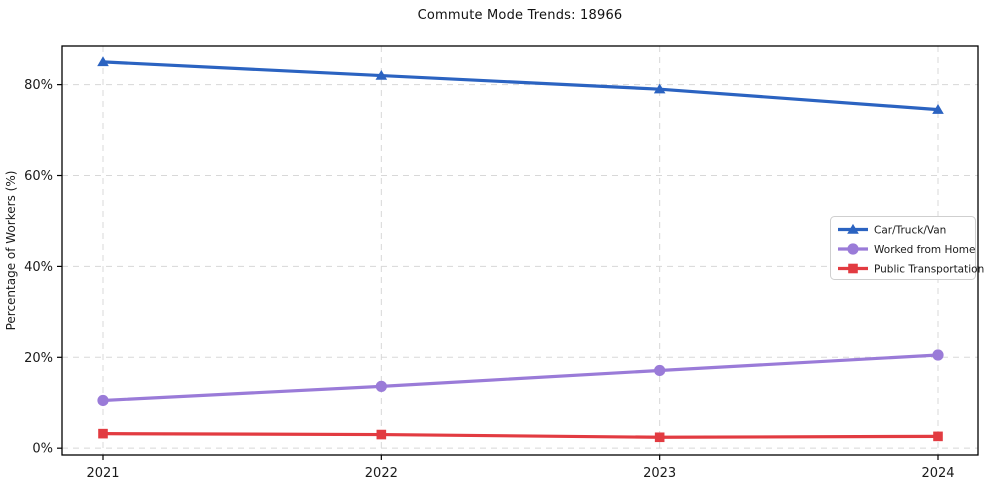  Describe the element at coordinates (381, 434) in the screenshot. I see `data-point-public-transportation-2022` at that location.